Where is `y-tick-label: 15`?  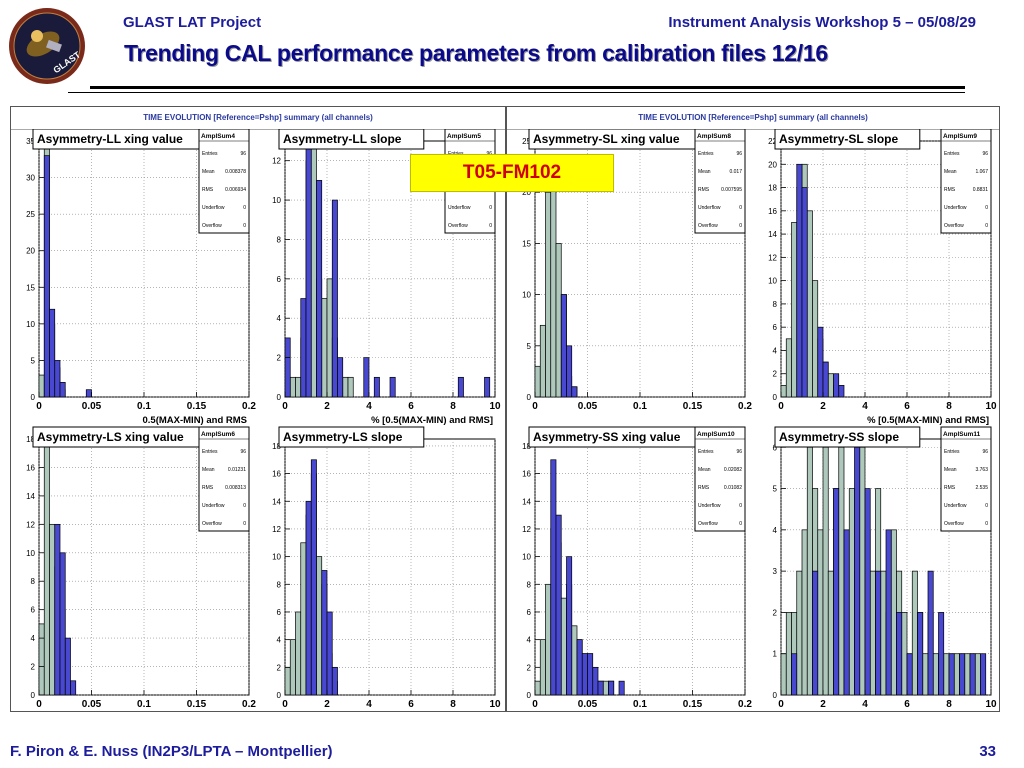 y-tick-label: 15 is located at coordinates (526, 243).